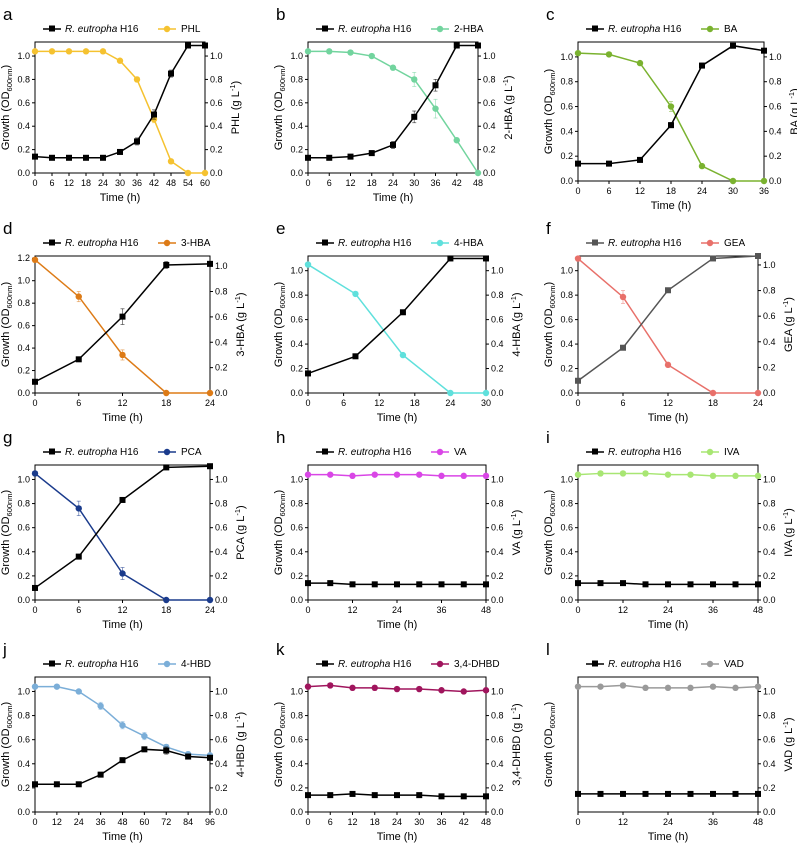 The image size is (797, 844). Describe the element at coordinates (52, 663) in the screenshot. I see `legend-growth-marker` at that location.